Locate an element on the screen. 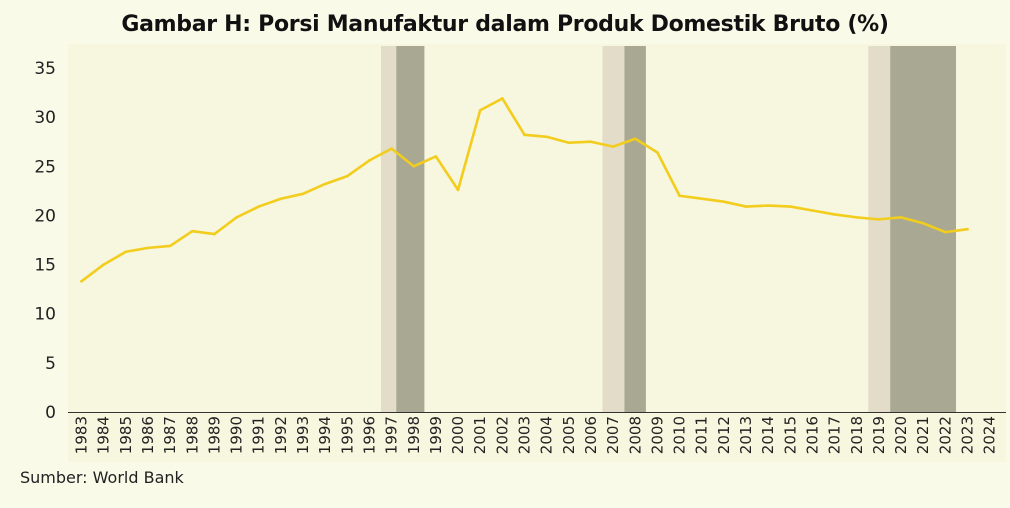 The image size is (1010, 508). data-point-1987 is located at coordinates (170, 246).